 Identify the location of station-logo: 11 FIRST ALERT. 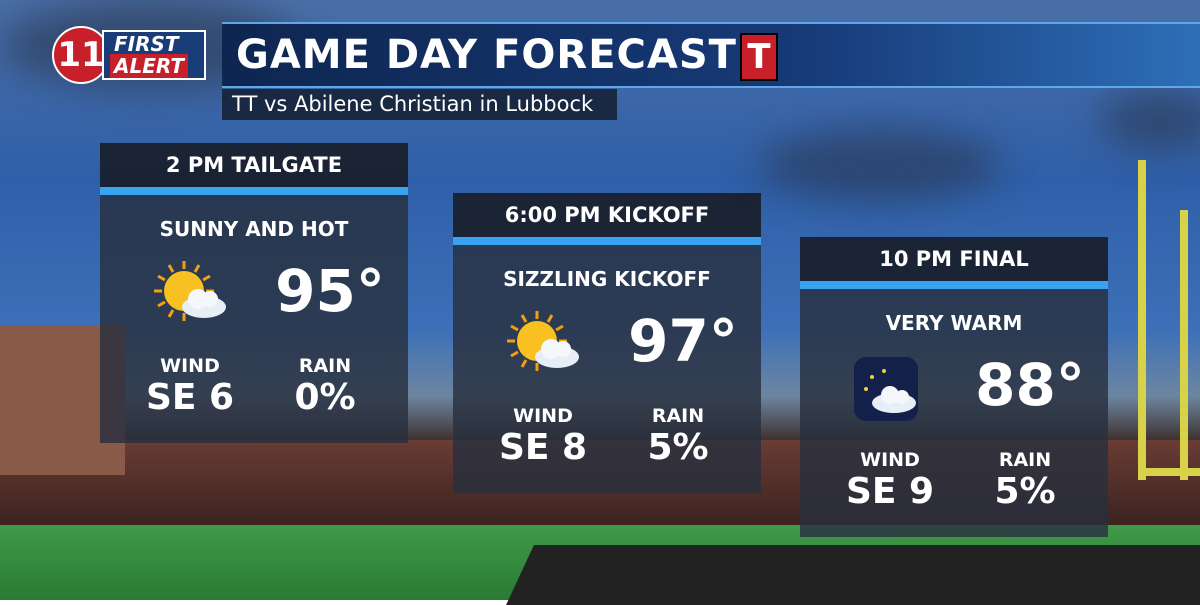
(129, 55).